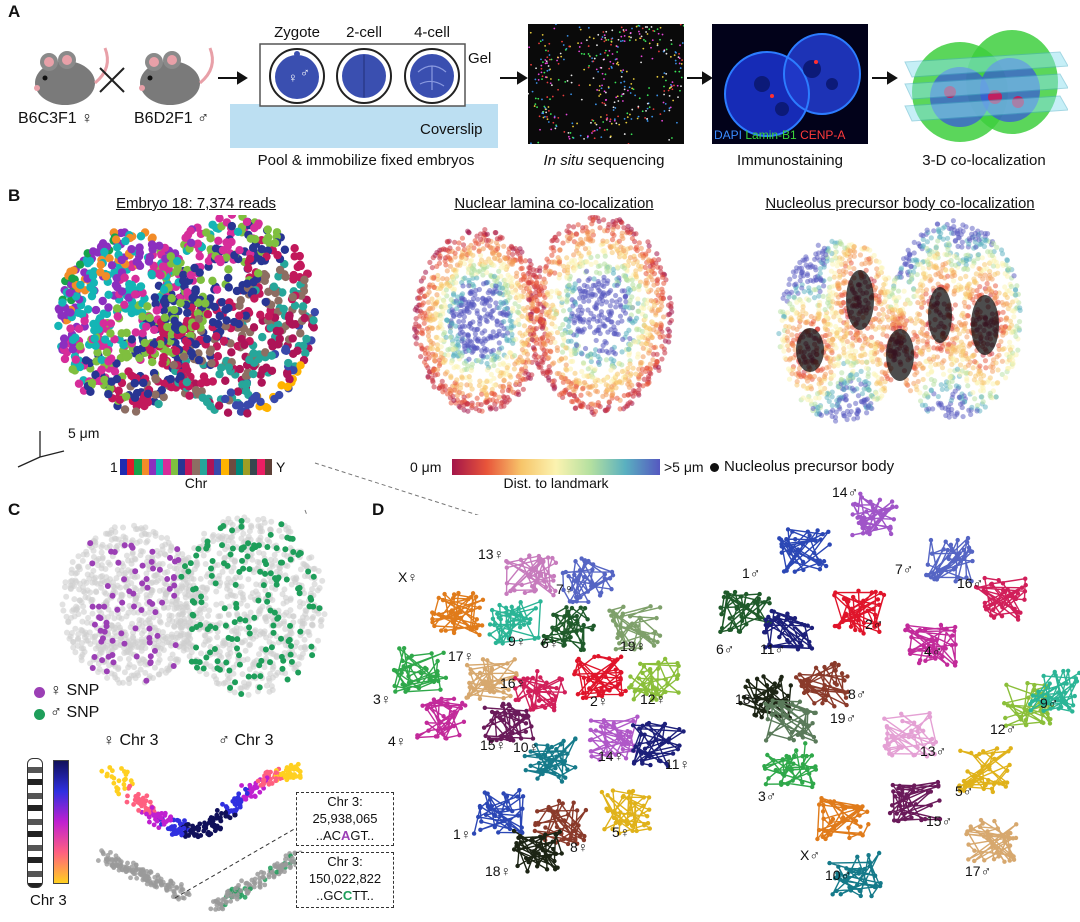  What do you see at coordinates (554, 203) in the screenshot?
I see `lamina-title: Nuclear lamina co-localization` at bounding box center [554, 203].